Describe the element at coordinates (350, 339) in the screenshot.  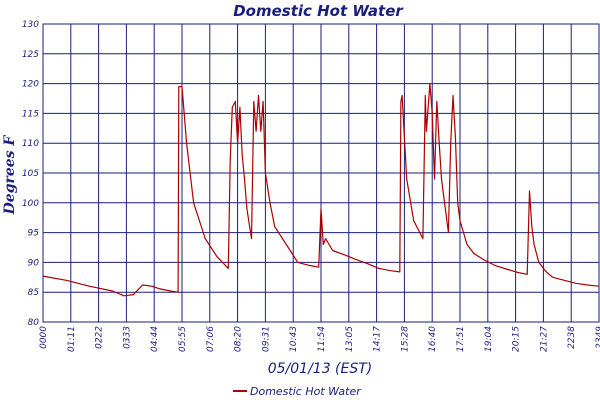
I see `x-tick-label: 13:05` at that location.